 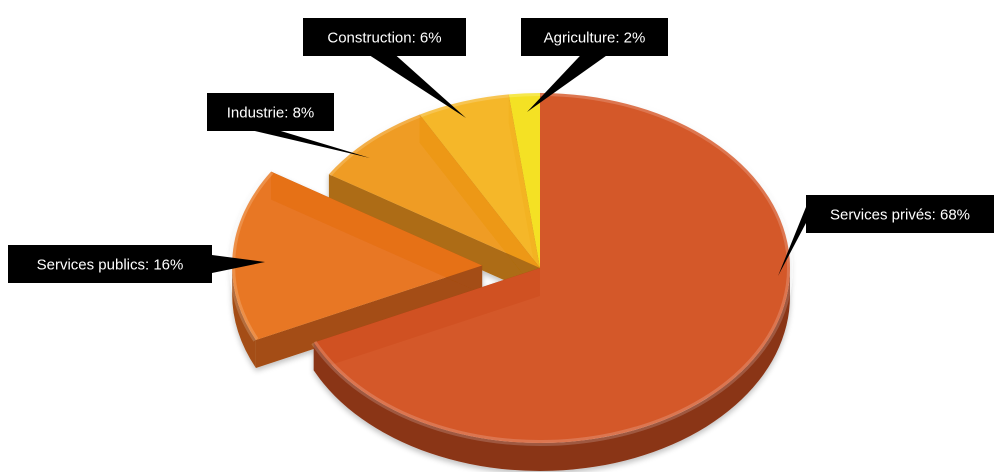 I want to click on callout-services-prives: Services privés: 68%, so click(x=886, y=235).